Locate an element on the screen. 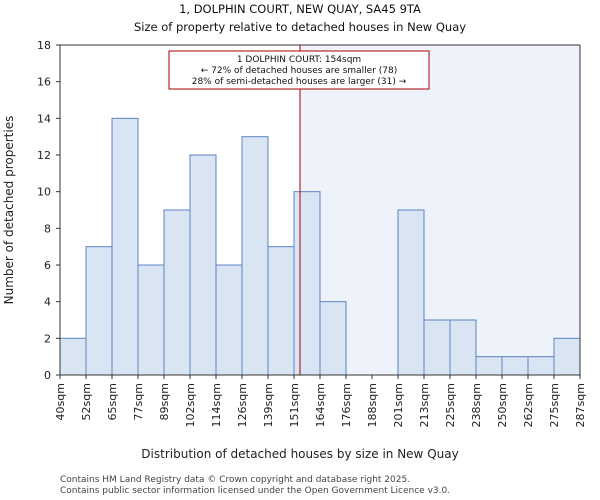 This screenshot has width=600, height=500. x-tick-label: 114sqm is located at coordinates (216, 405).